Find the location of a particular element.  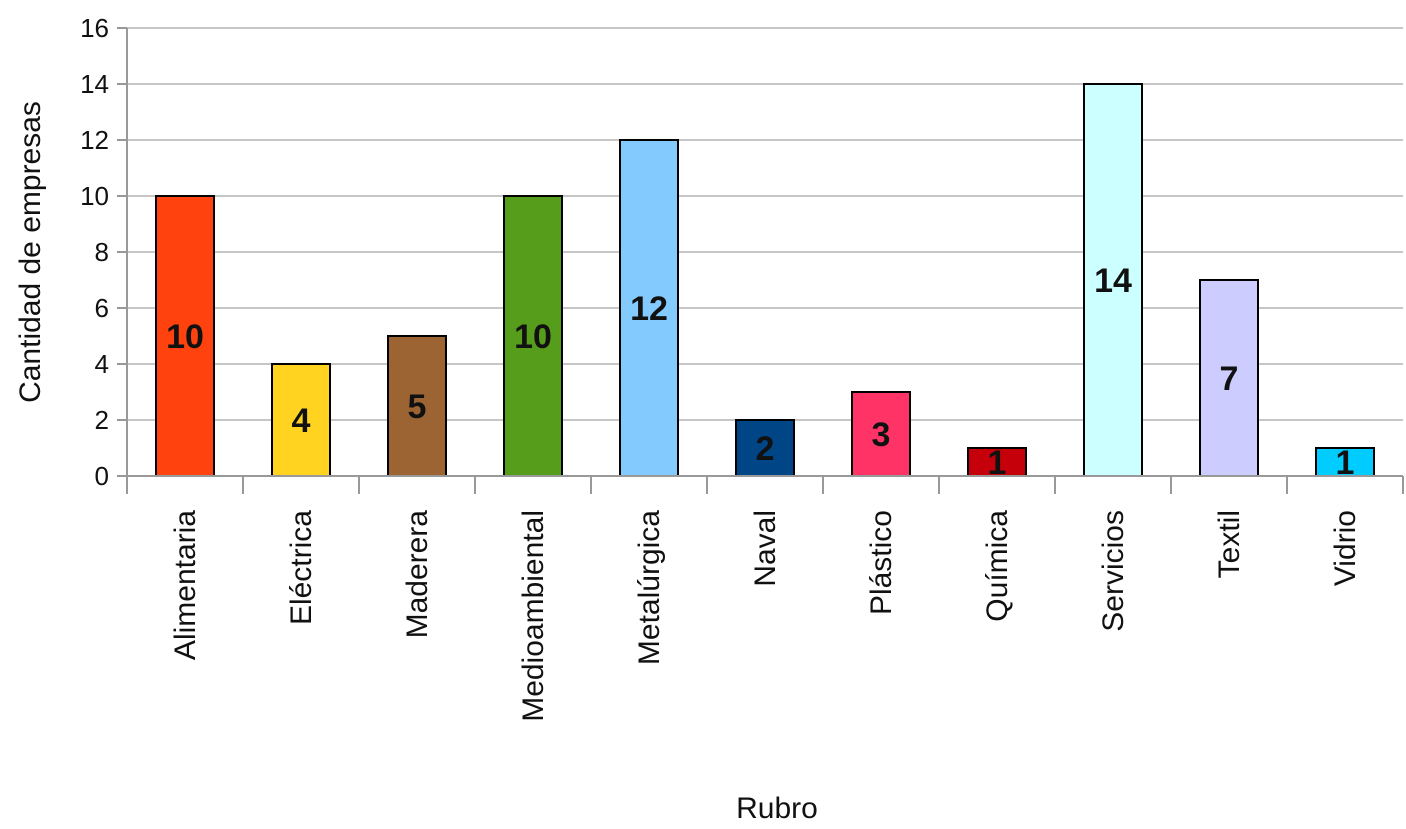

x-category-label: Servicios is located at coordinates (1113, 571).